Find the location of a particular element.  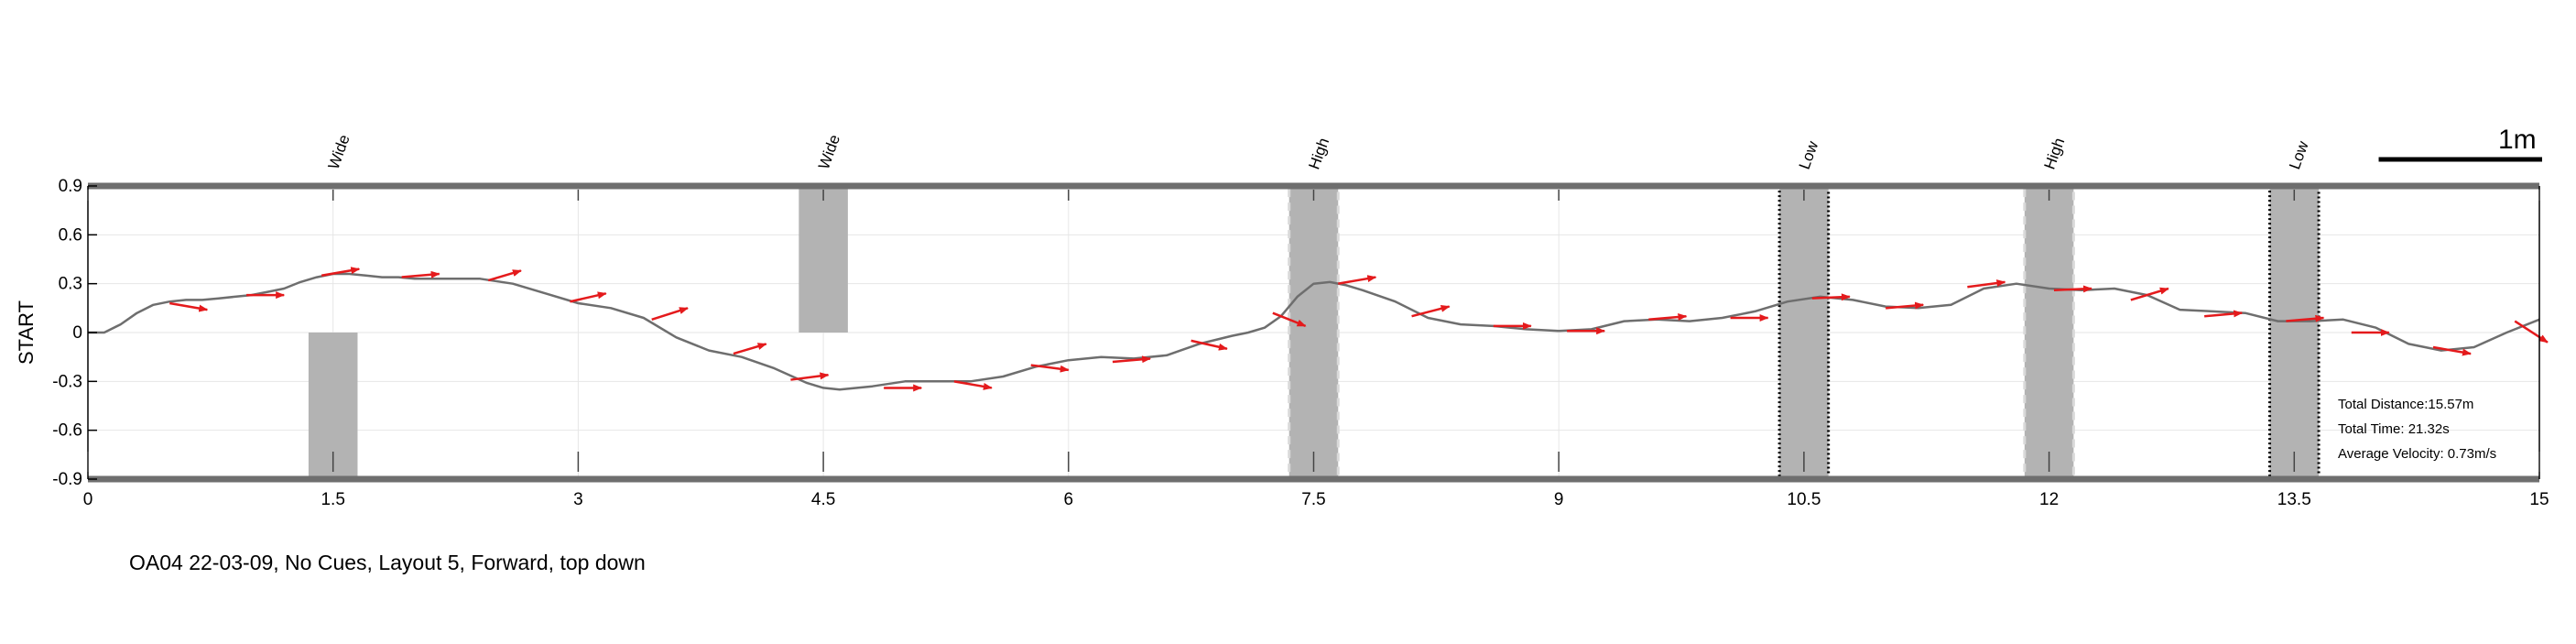

x-tick-label: 3 is located at coordinates (578, 500).